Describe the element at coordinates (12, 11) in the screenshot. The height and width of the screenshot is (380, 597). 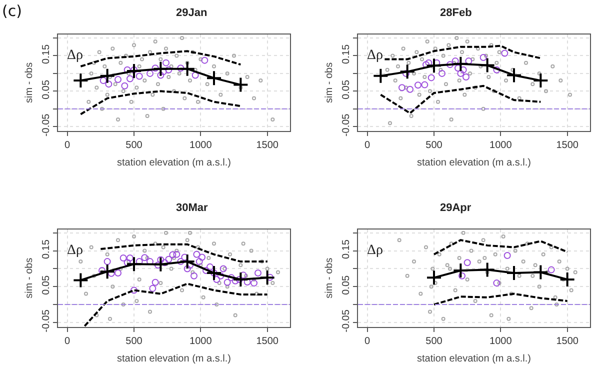
I see `text: (c)` at that location.